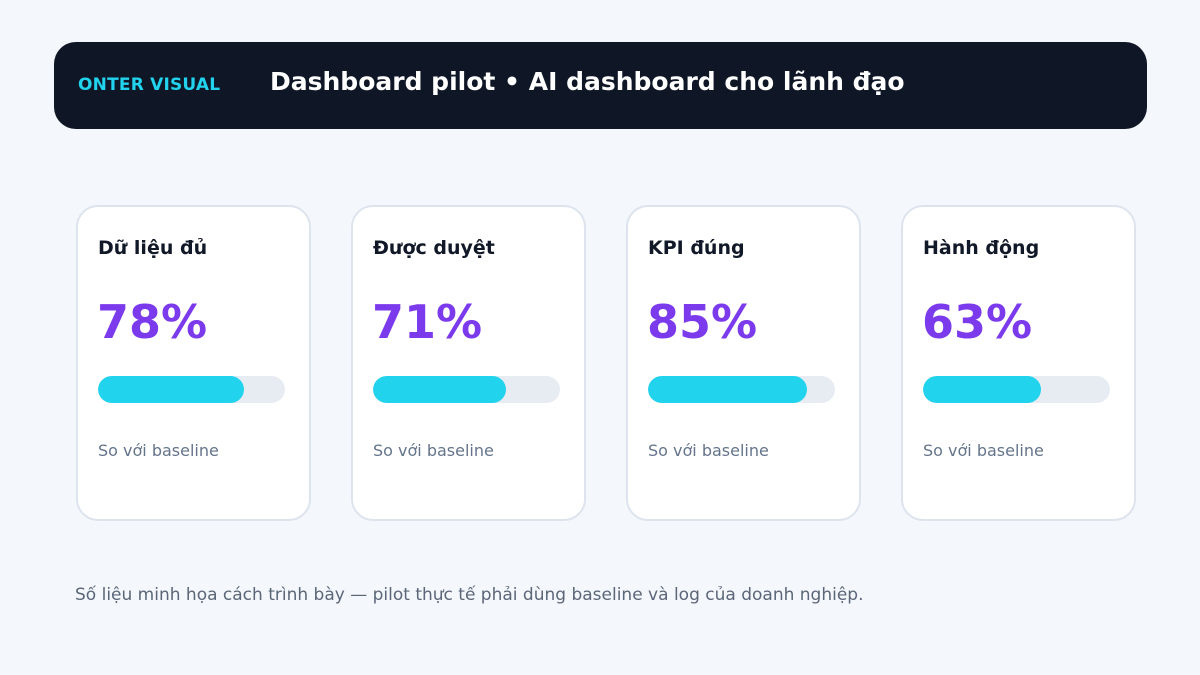 The width and height of the screenshot is (1200, 675). I want to click on metric-value: 63%, so click(977, 322).